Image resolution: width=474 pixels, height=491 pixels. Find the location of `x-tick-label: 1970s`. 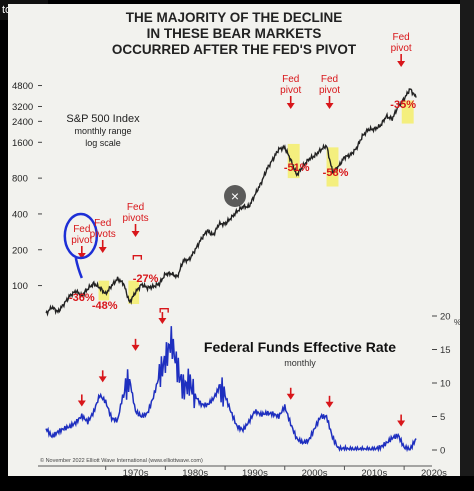

x-tick-label: 1970s is located at coordinates (136, 472).